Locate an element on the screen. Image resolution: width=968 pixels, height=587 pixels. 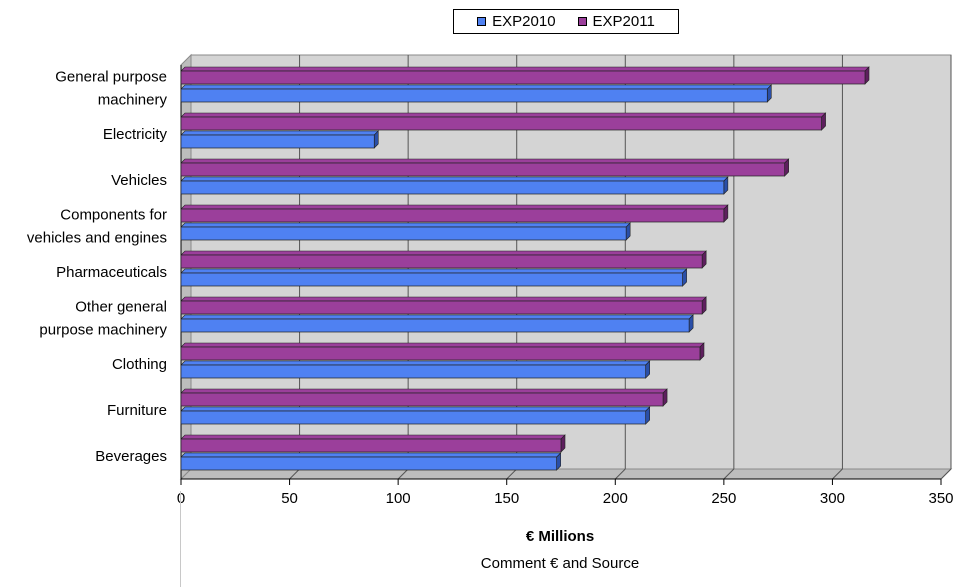
legend-item-exp2010: EXP2010 is located at coordinates (516, 21).